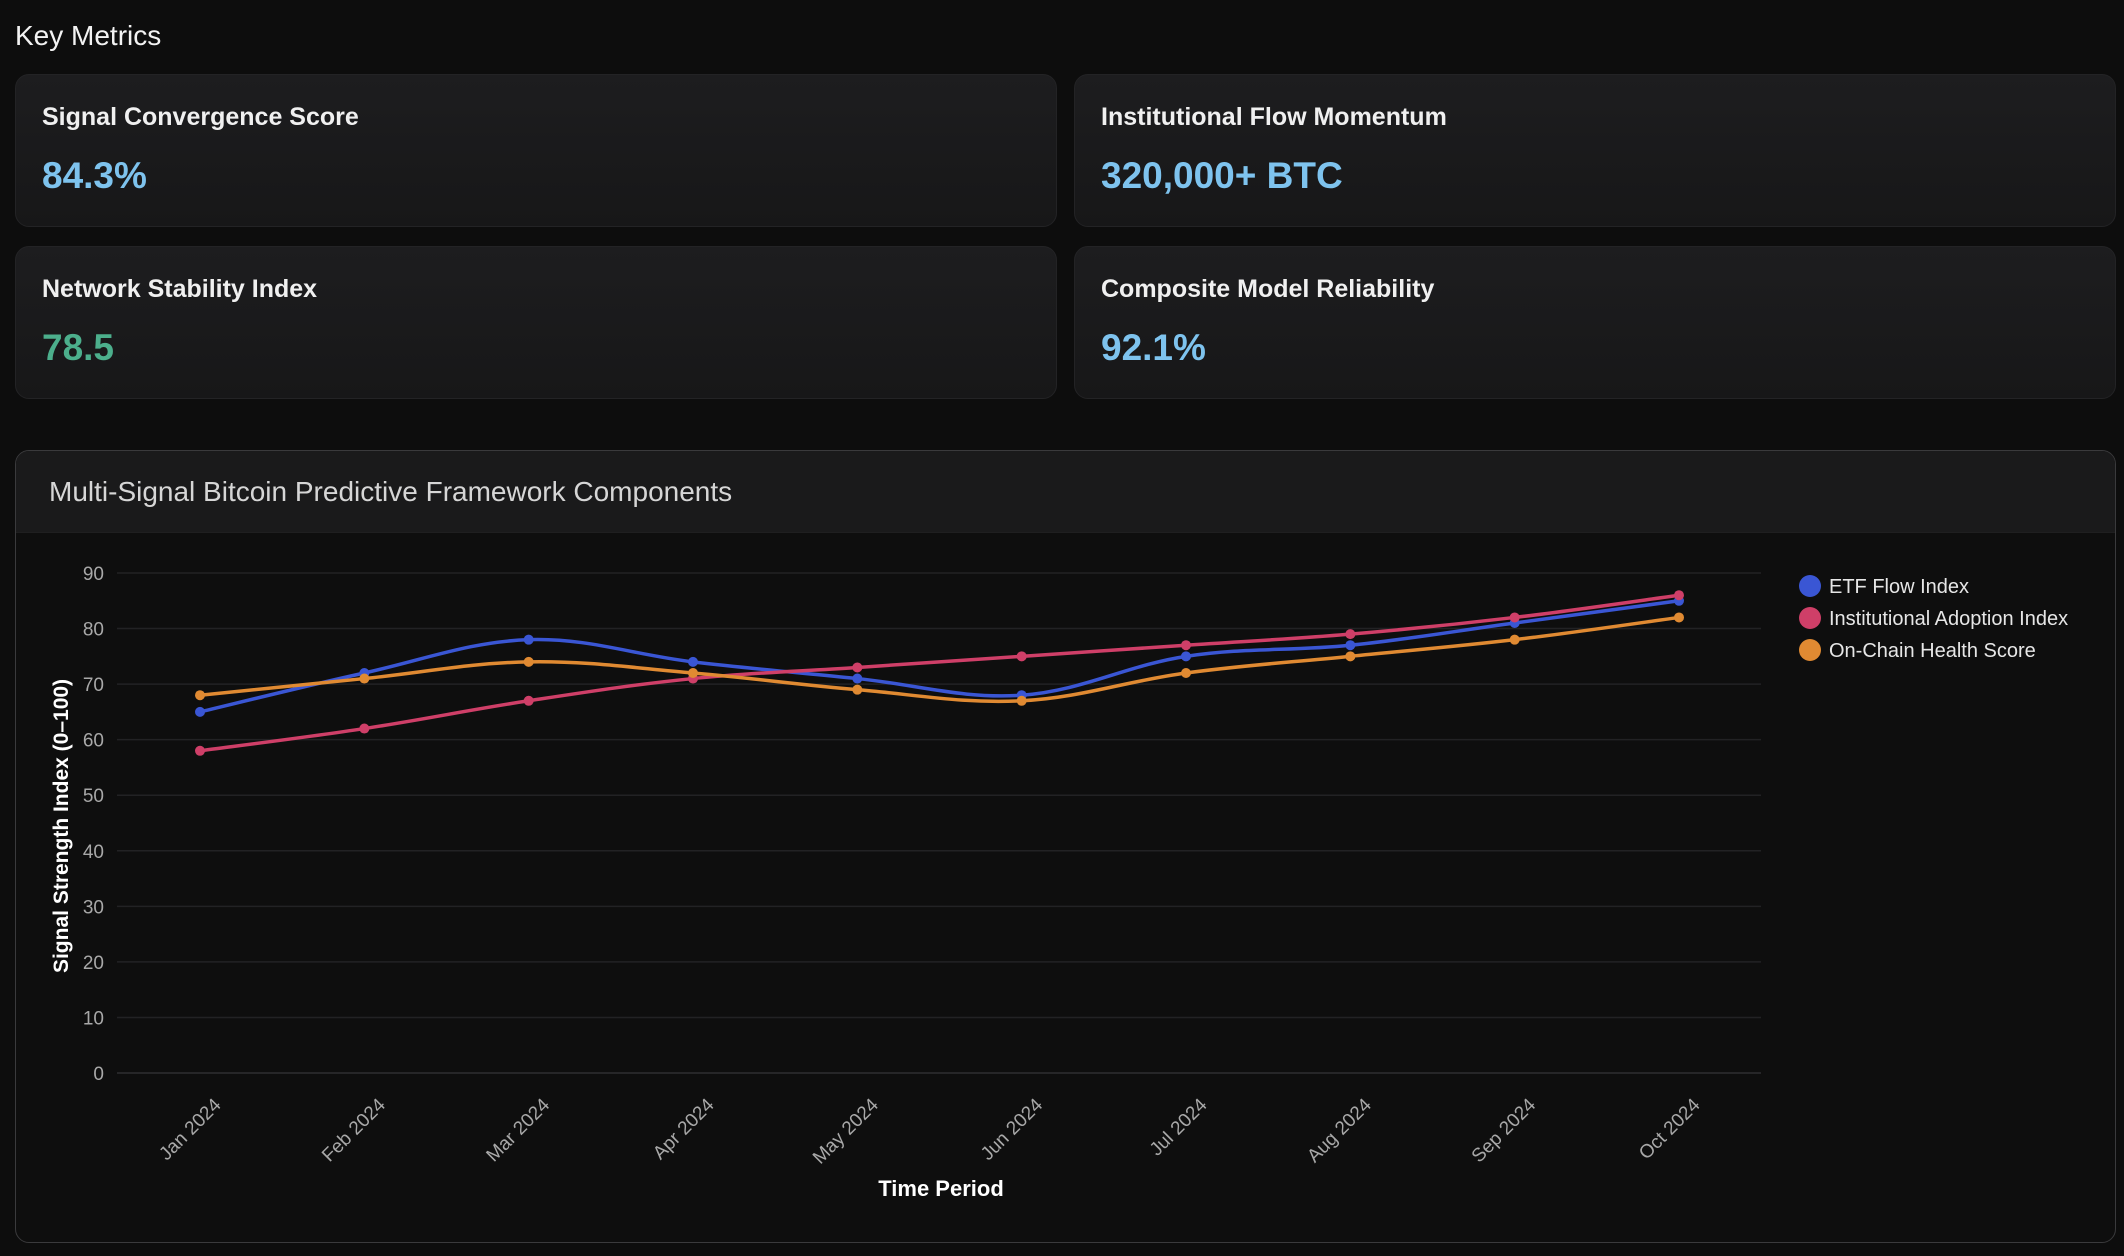  What do you see at coordinates (1595, 150) in the screenshot?
I see `metric-card-institutional-flow: Institutional Flow Momentum 320,000+ BTC` at bounding box center [1595, 150].